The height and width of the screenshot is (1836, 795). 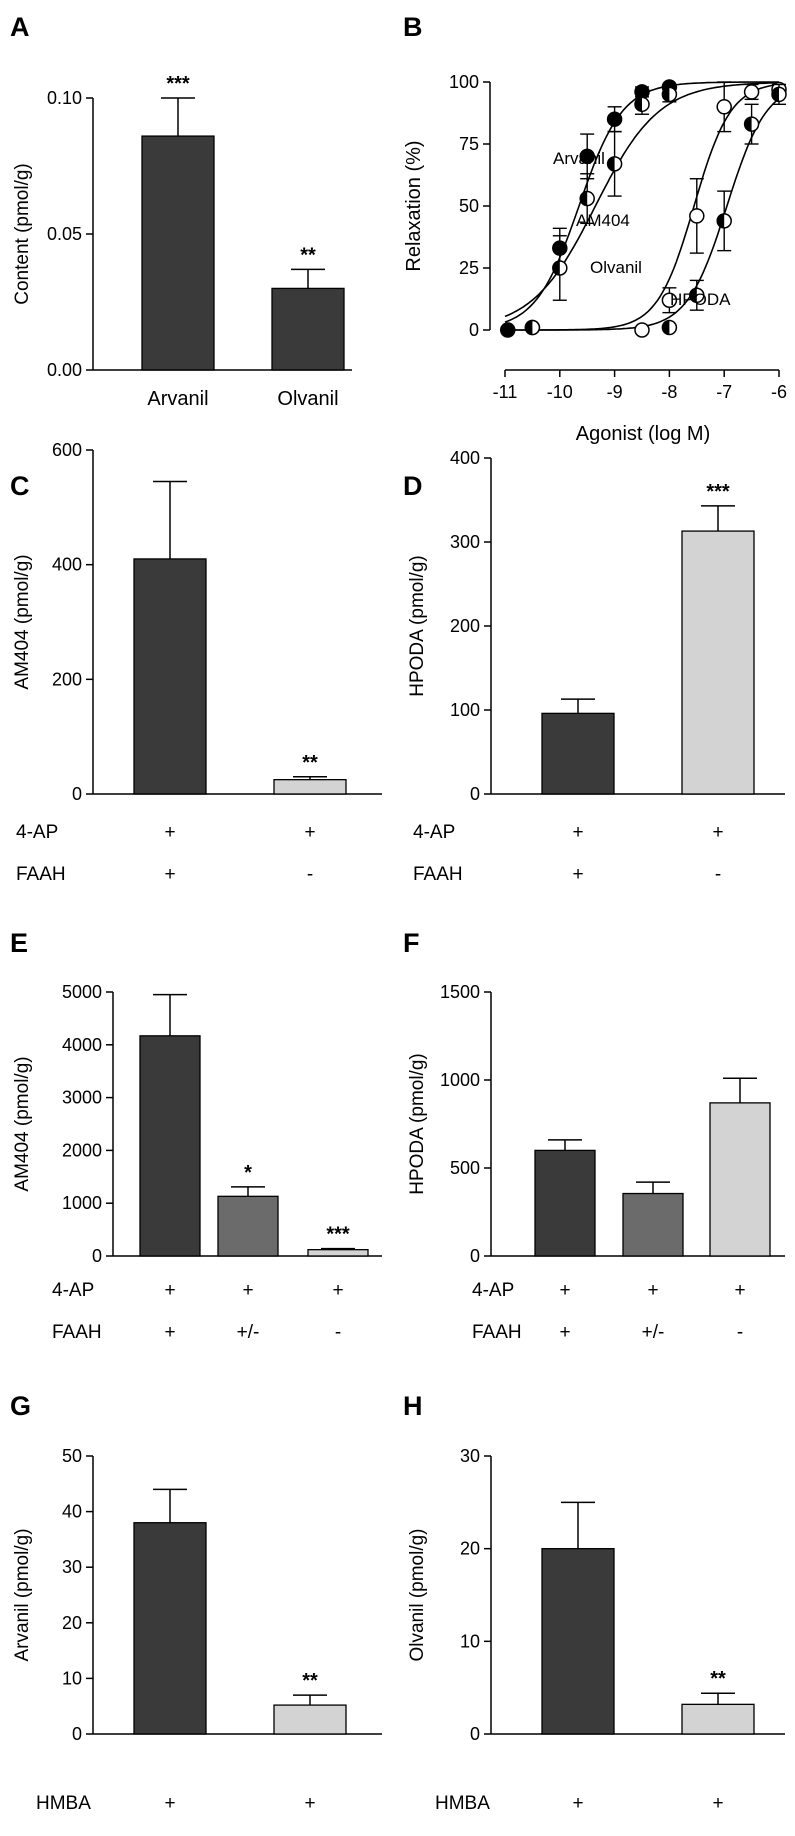 What do you see at coordinates (413, 486) in the screenshot?
I see `panel-letter: D` at bounding box center [413, 486].